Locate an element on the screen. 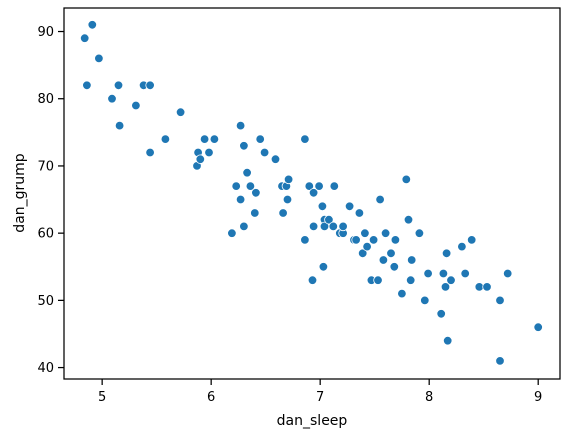 The height and width of the screenshot is (439, 570). x-axis-ticks: 5 6 7 8 9 is located at coordinates (320, 392).